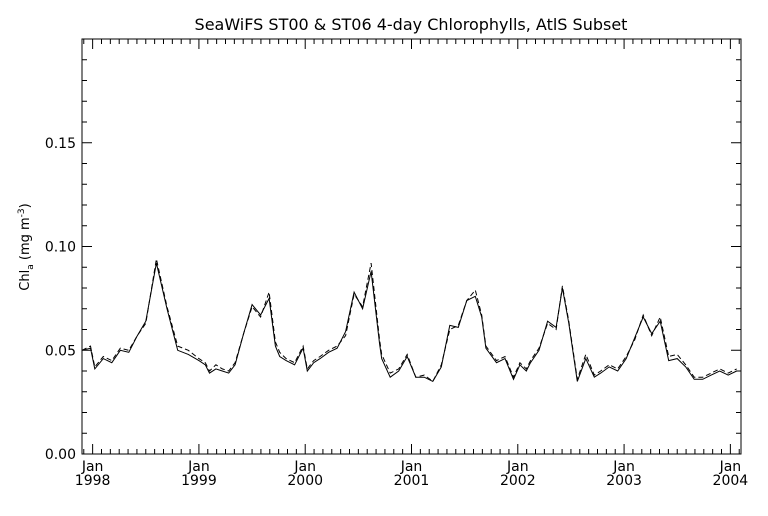 The image size is (768, 516). Describe the element at coordinates (22, 212) in the screenshot. I see `ylabel-superscript: -3` at that location.